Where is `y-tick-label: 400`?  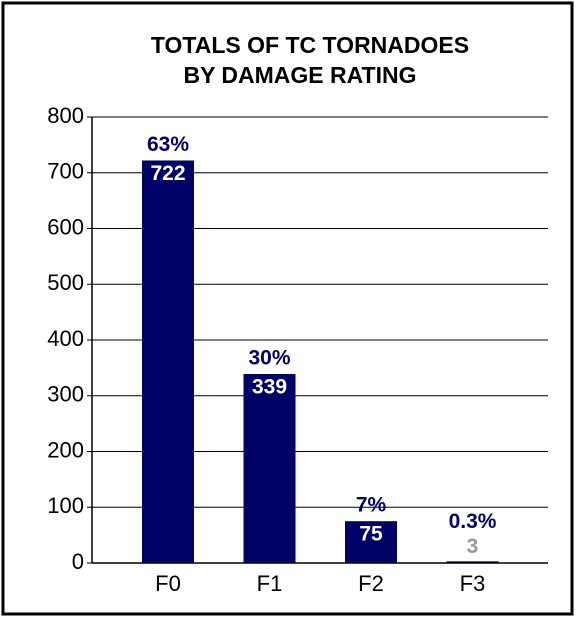
y-tick-label: 400 is located at coordinates (65, 338).